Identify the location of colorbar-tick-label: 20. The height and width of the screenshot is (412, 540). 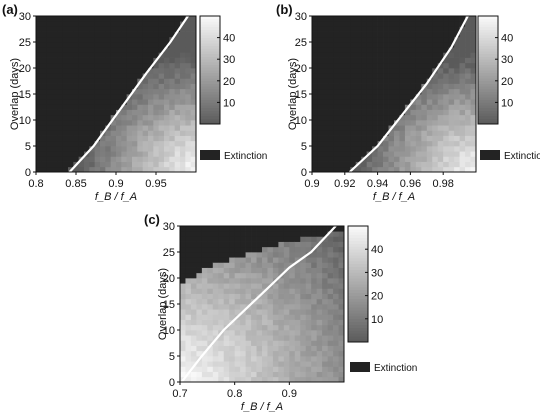
(377, 297).